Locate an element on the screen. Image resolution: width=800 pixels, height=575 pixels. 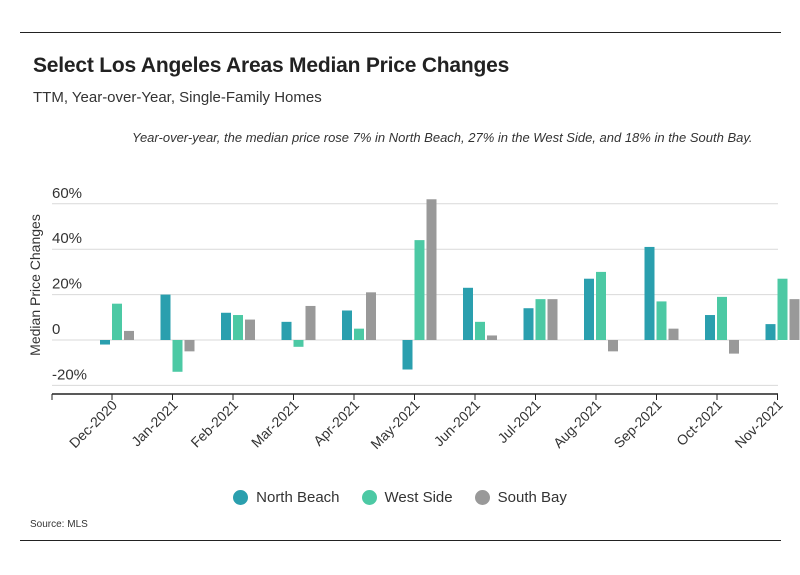
x-tick-label: Sep-2021 is located at coordinates (637, 424).